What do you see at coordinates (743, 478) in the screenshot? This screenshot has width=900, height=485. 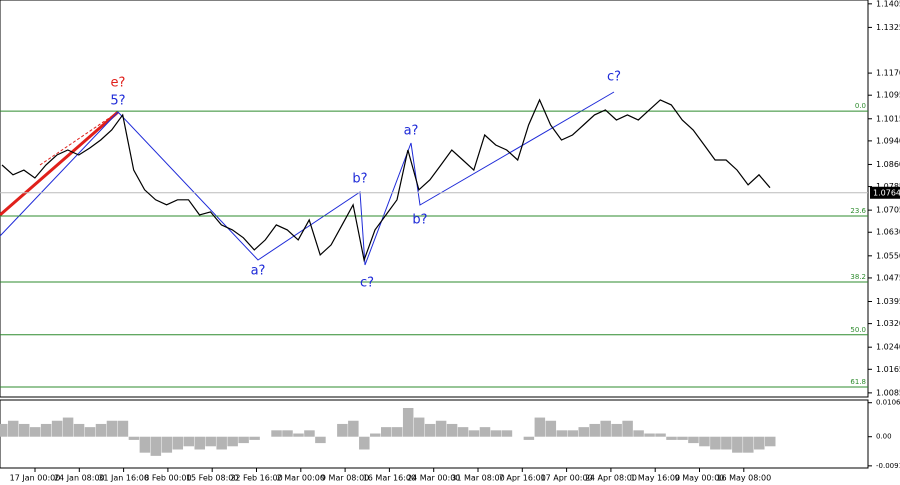 I see `x-tick-label: 16 May 08:00` at bounding box center [743, 478].